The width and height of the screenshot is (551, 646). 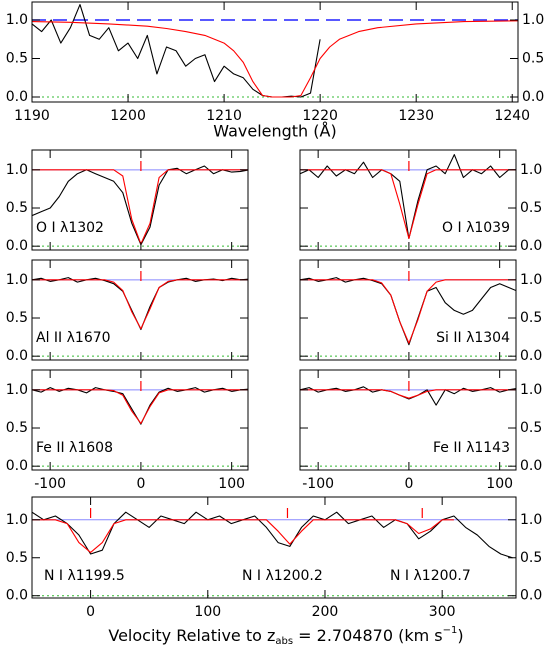 What do you see at coordinates (73, 338) in the screenshot?
I see `line-label: Al II λ1670` at bounding box center [73, 338].